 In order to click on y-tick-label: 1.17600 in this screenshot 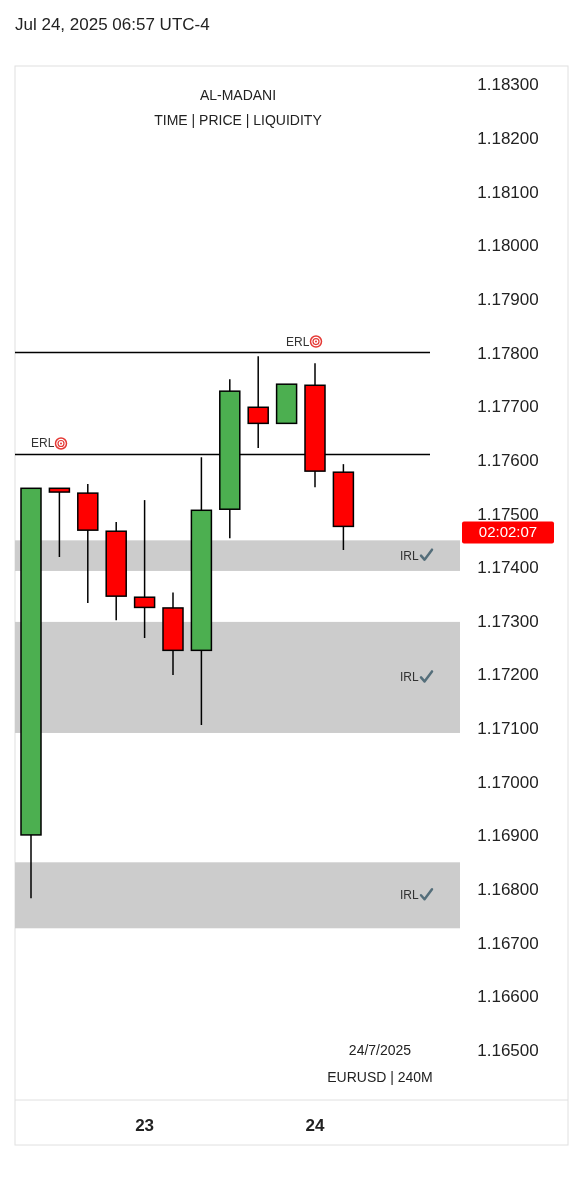, I will do `click(508, 460)`.